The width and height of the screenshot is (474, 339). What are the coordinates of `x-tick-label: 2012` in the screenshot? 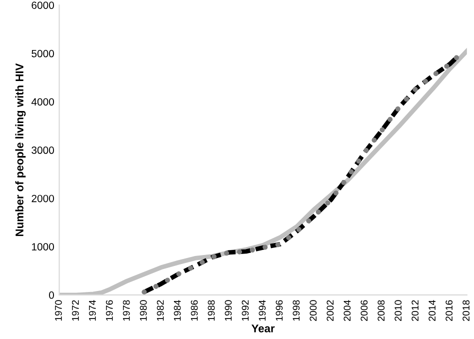 It's located at (415, 310).